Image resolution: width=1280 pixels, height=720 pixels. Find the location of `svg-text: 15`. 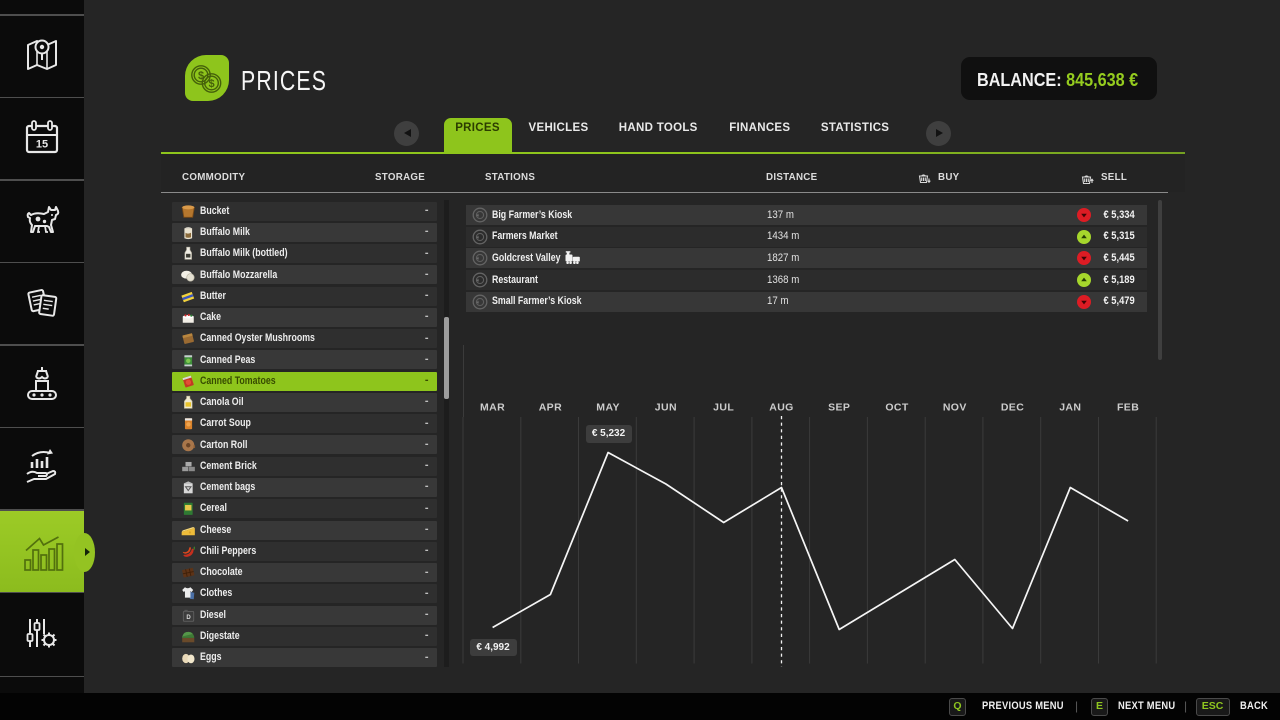

svg-text: 15 is located at coordinates (42, 144).